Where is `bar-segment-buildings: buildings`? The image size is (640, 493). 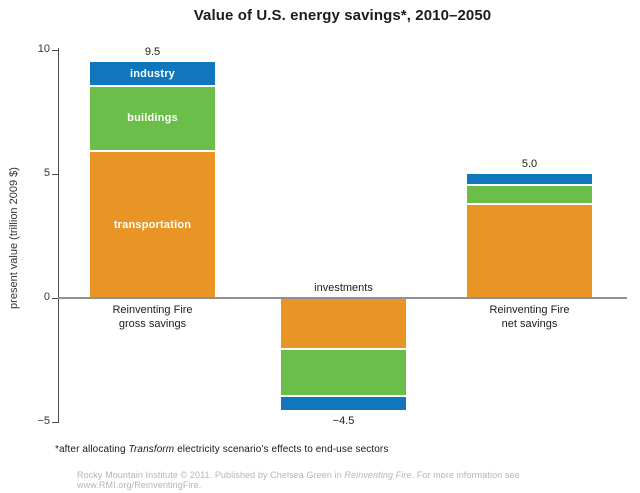
bar-segment-buildings: buildings is located at coordinates (152, 119).